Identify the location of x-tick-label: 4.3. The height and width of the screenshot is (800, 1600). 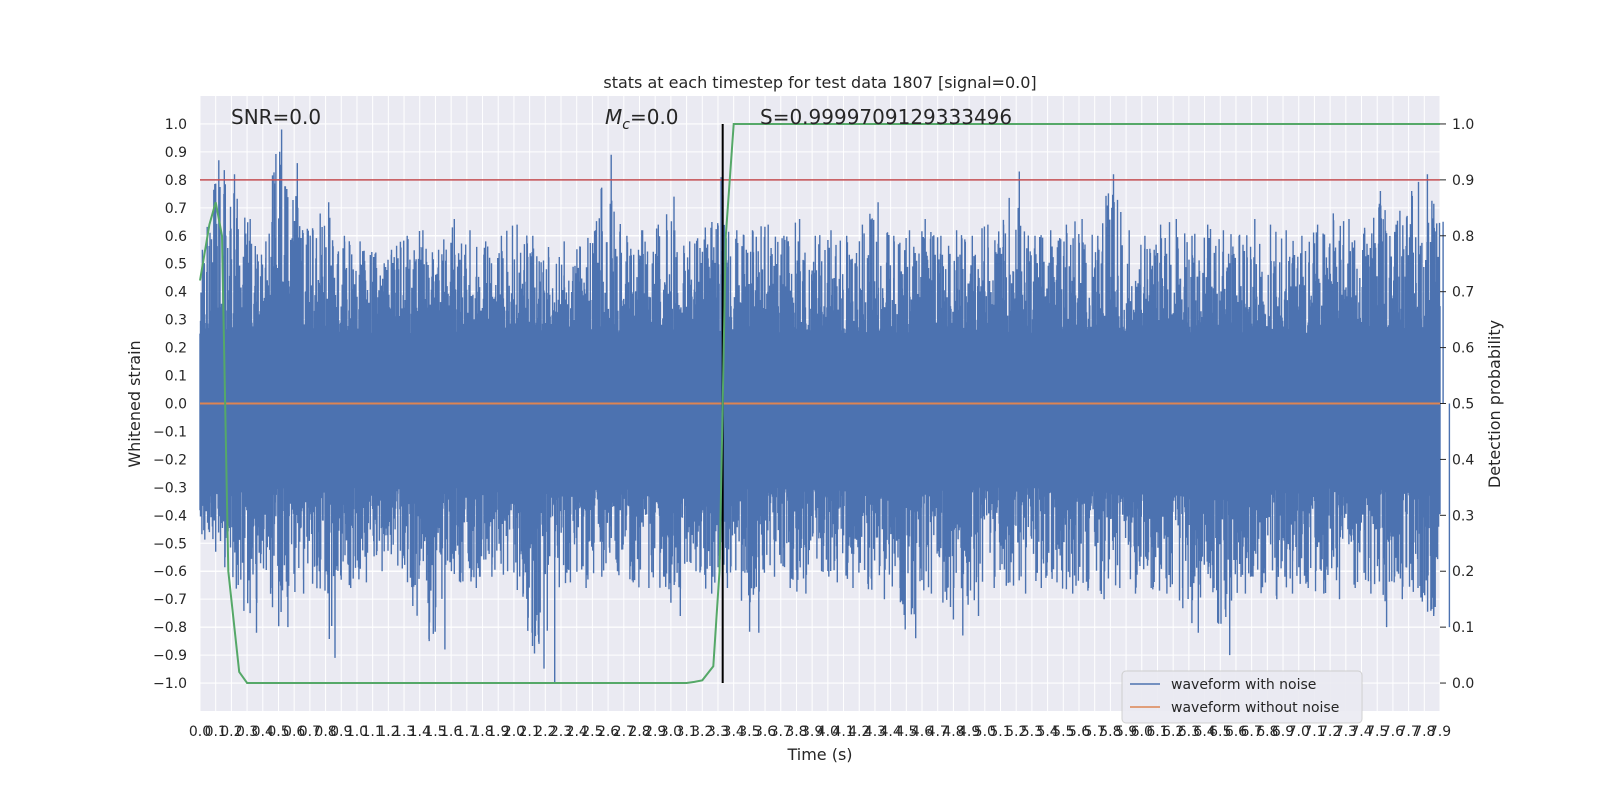
(875, 732).